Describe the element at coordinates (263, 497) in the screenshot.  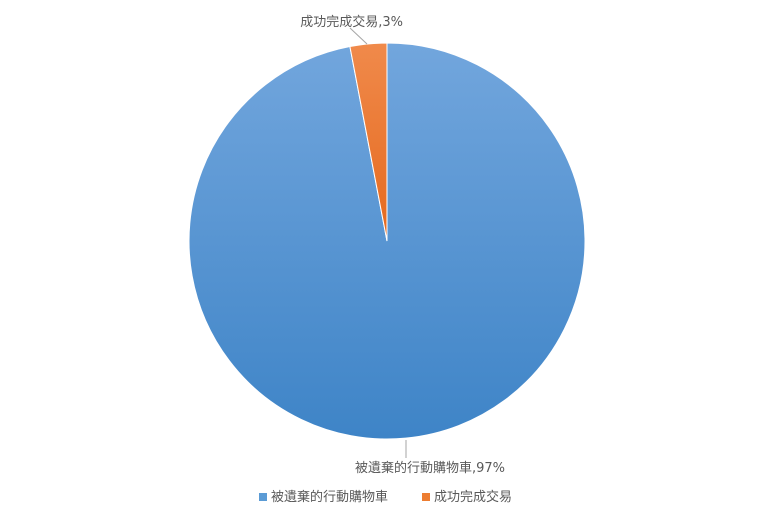
I see `legend-swatch-abandoned` at that location.